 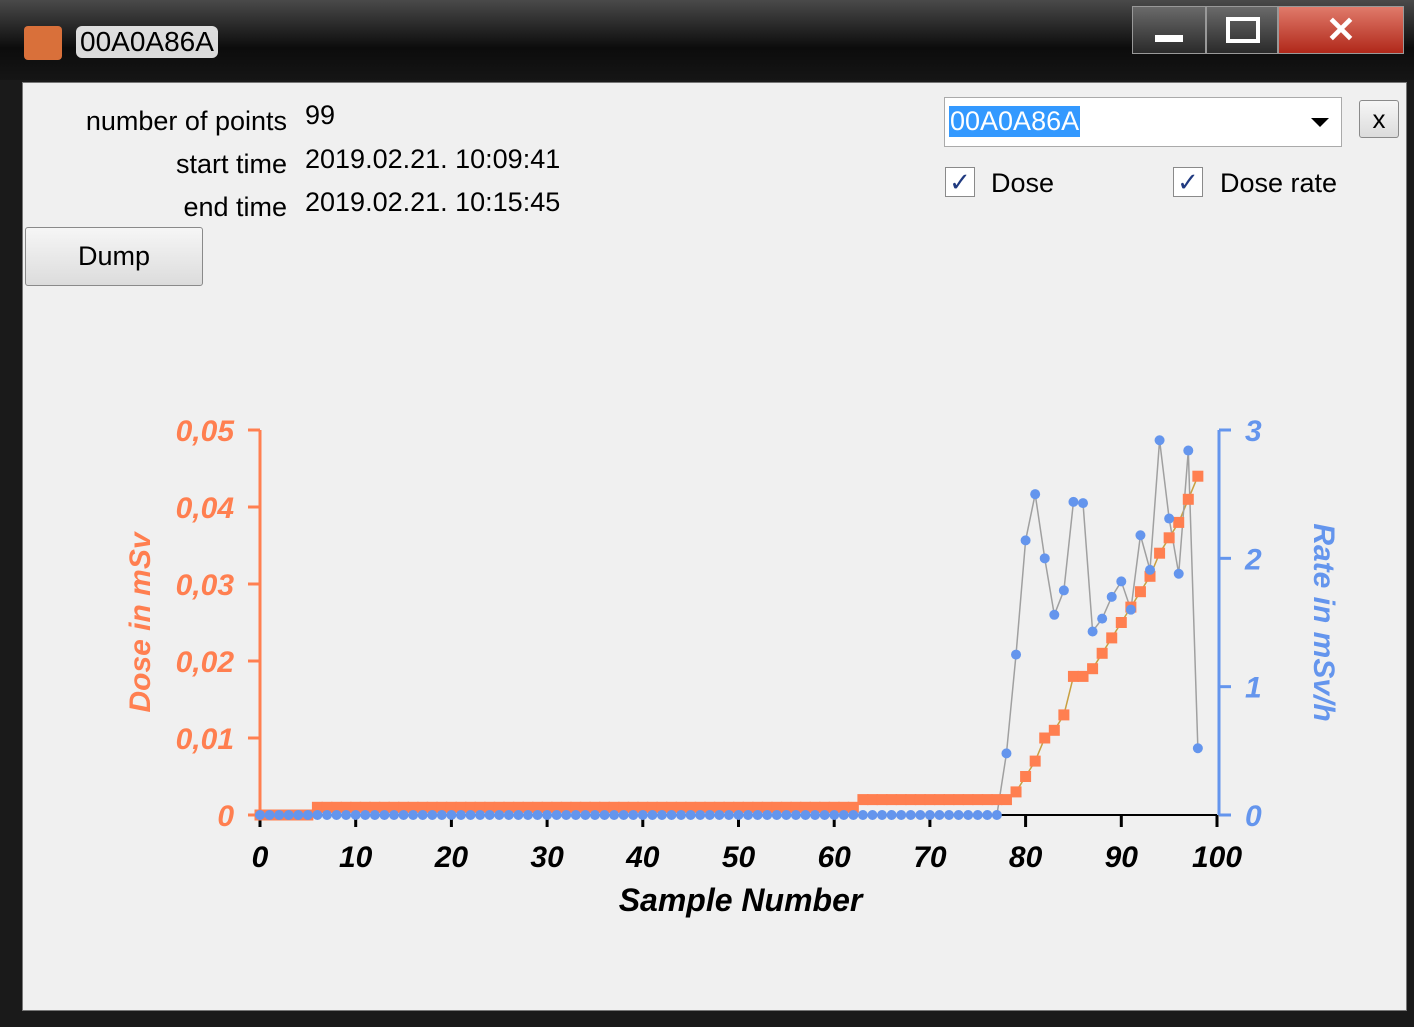 I want to click on x-tick-label: 50, so click(x=739, y=857).